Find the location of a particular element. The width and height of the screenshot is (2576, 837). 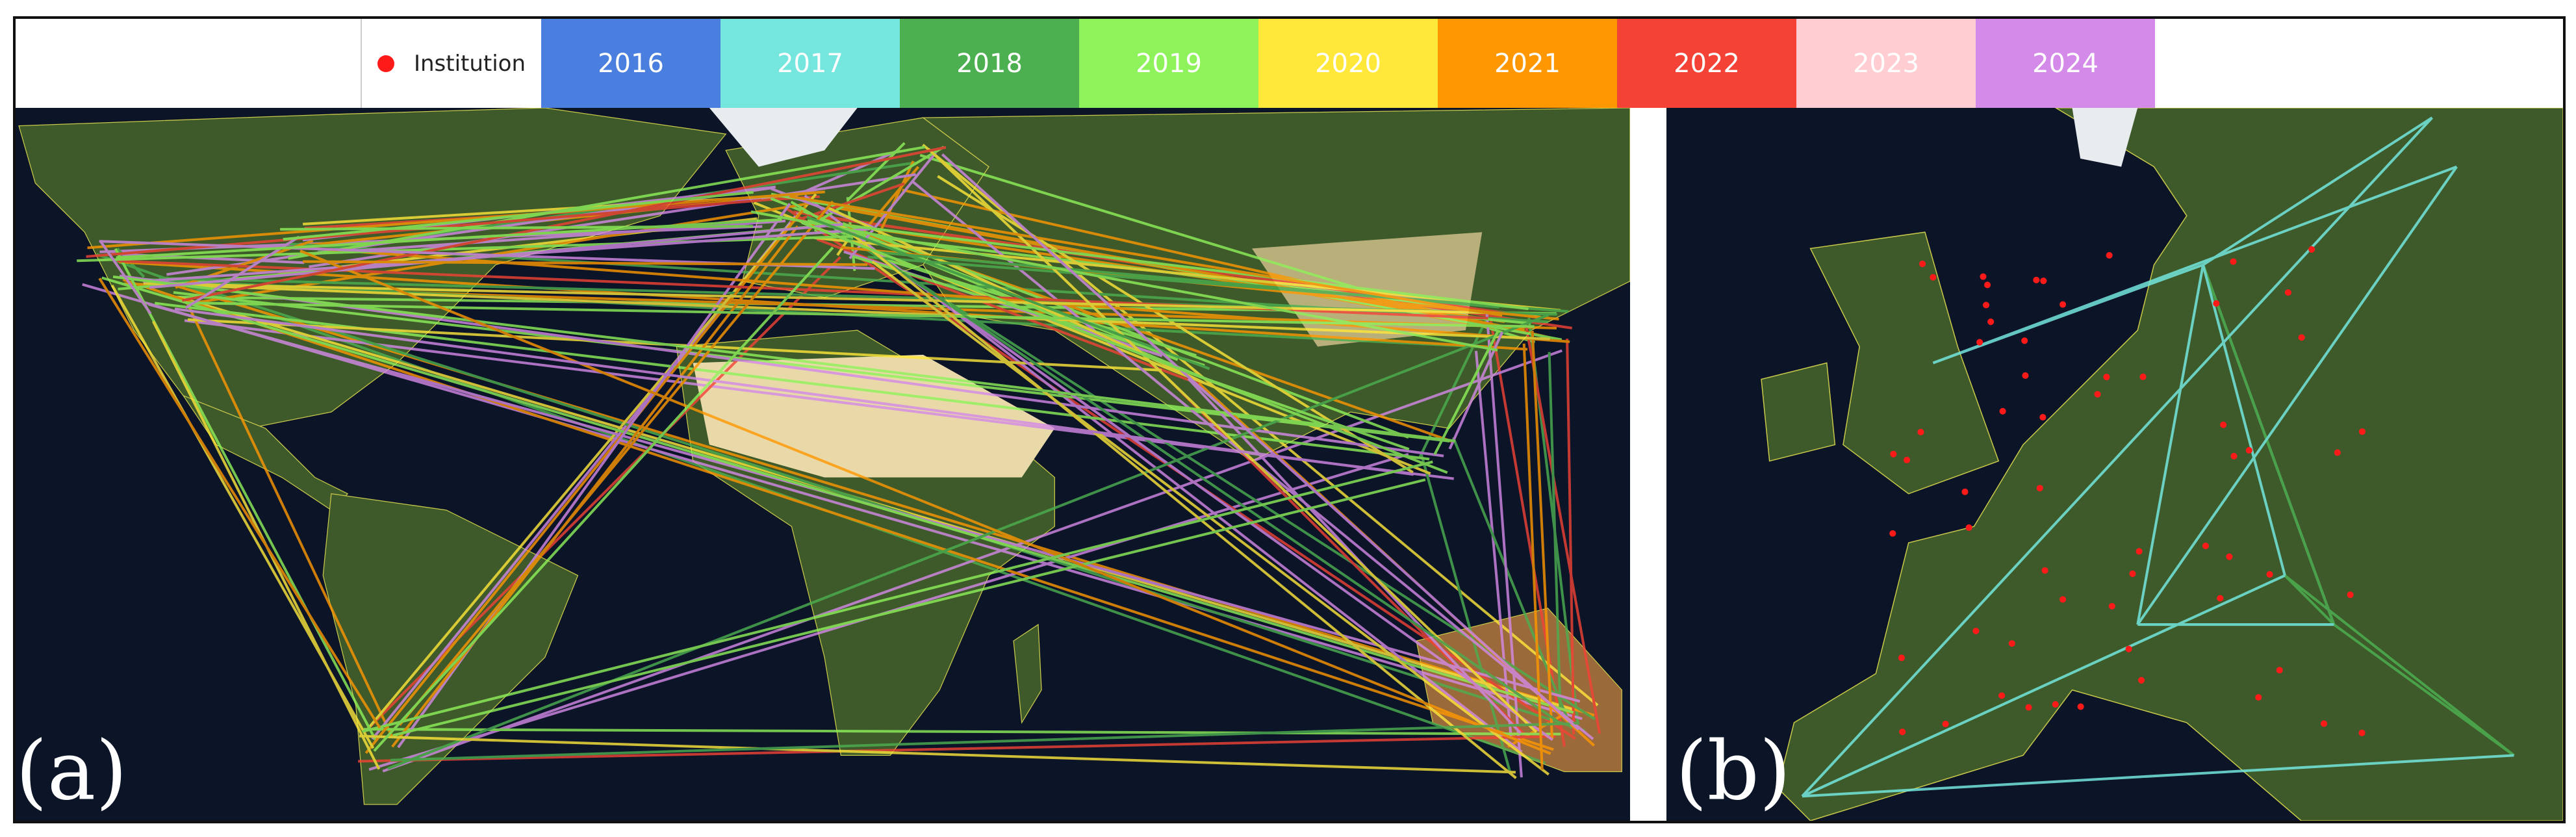

legend-year: 2021 is located at coordinates (1527, 63).